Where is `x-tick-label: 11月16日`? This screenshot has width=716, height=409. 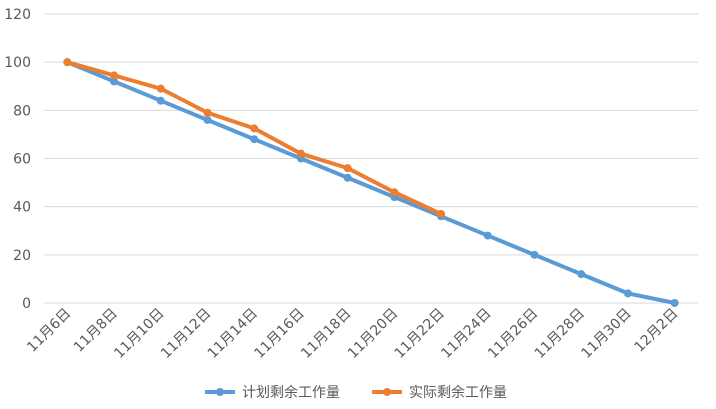
x-tick-label: 11月16日 is located at coordinates (279, 334).